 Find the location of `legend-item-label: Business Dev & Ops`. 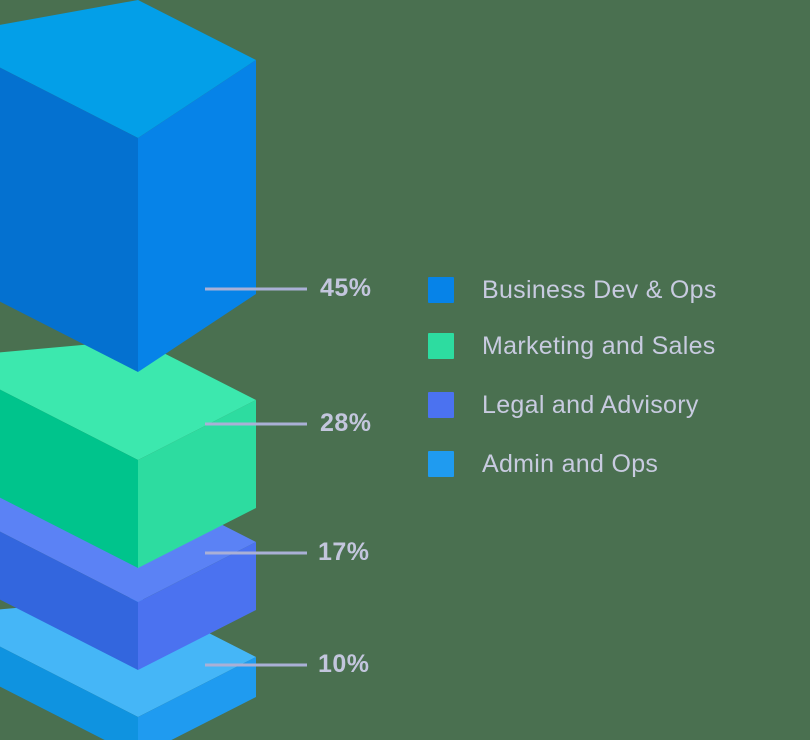

legend-item-label: Business Dev & Ops is located at coordinates (599, 289).